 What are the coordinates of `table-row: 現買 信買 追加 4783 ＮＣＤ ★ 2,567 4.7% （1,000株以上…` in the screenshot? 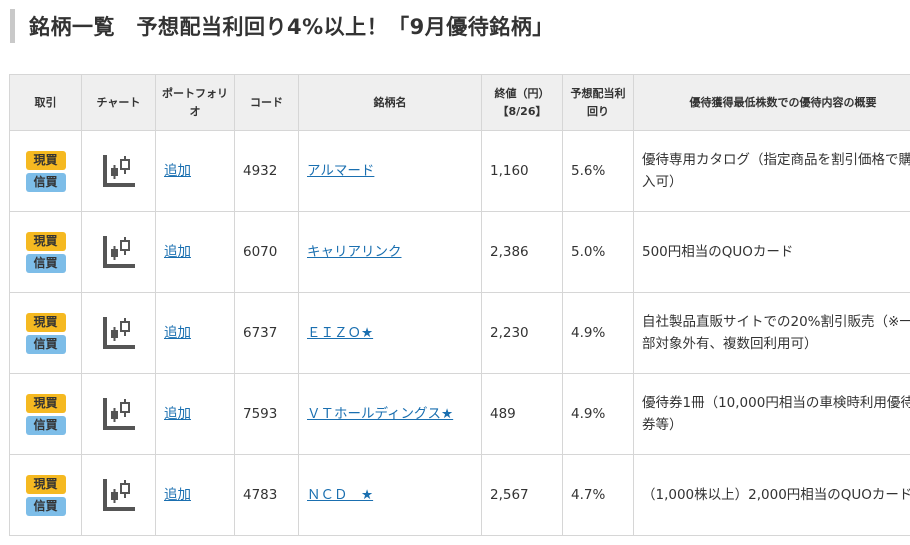 It's located at (459, 495).